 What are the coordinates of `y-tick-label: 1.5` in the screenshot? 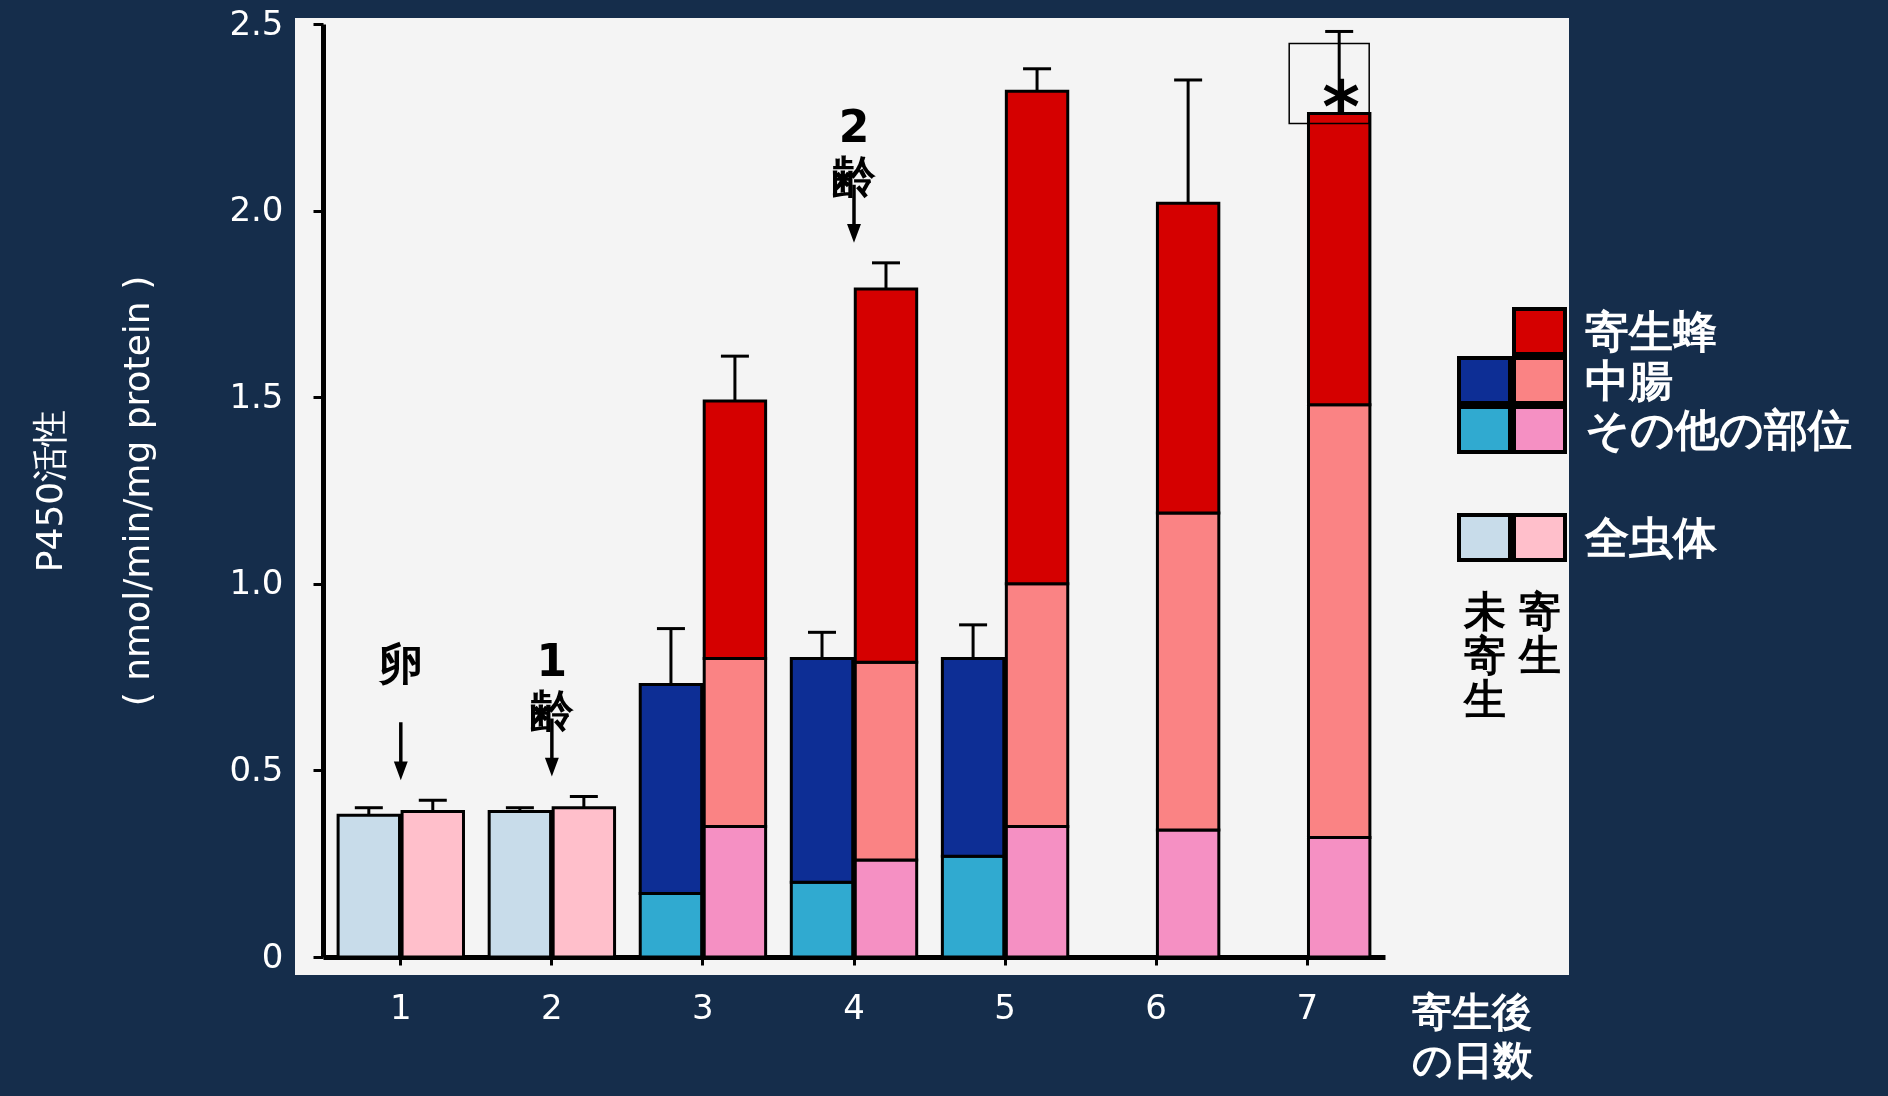 It's located at (256, 395).